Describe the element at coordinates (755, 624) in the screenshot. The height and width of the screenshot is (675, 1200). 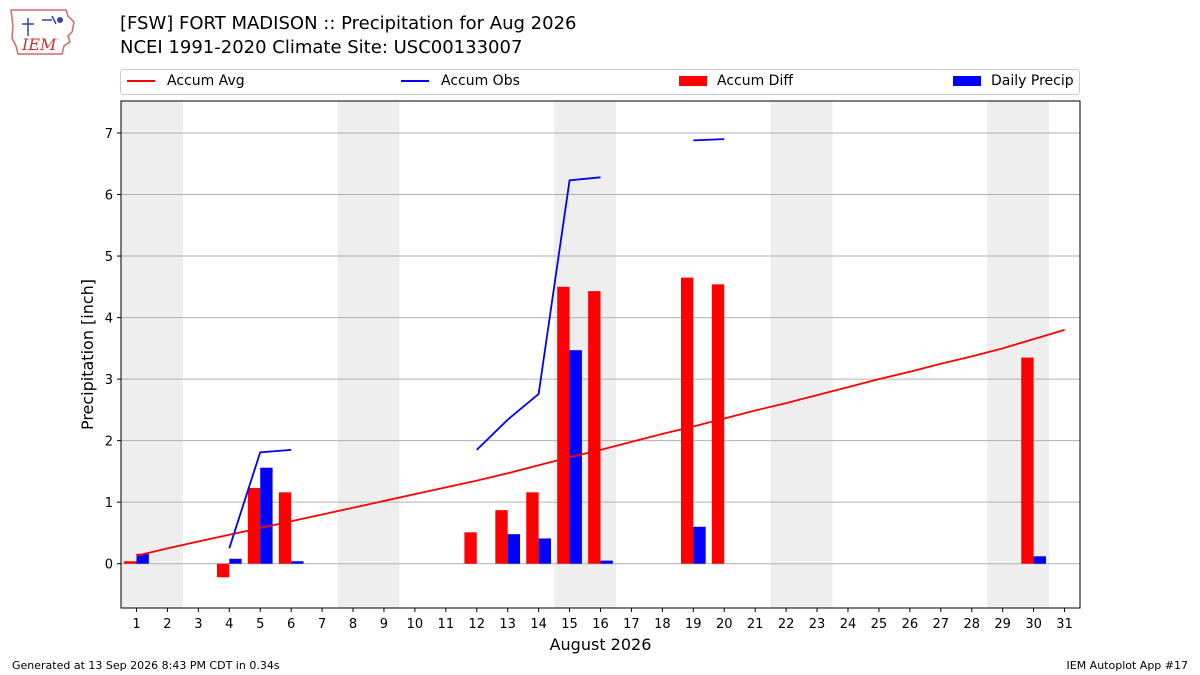
I see `x-tick-label-21: 21` at that location.